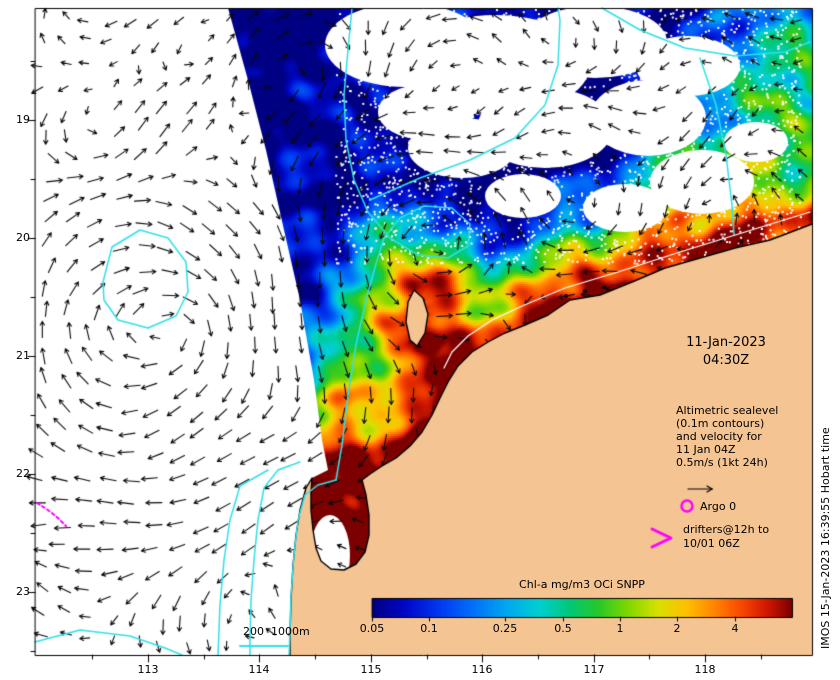 The height and width of the screenshot is (680, 840). Describe the element at coordinates (372, 628) in the screenshot. I see `colorbar-tick-005: 0.05` at that location.